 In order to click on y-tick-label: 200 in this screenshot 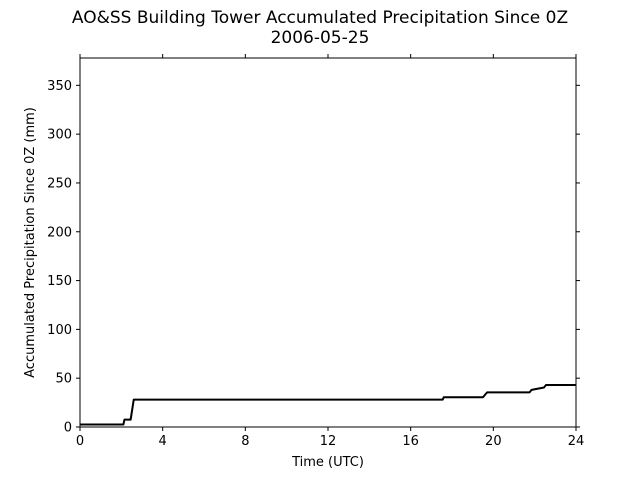, I will do `click(59, 232)`.